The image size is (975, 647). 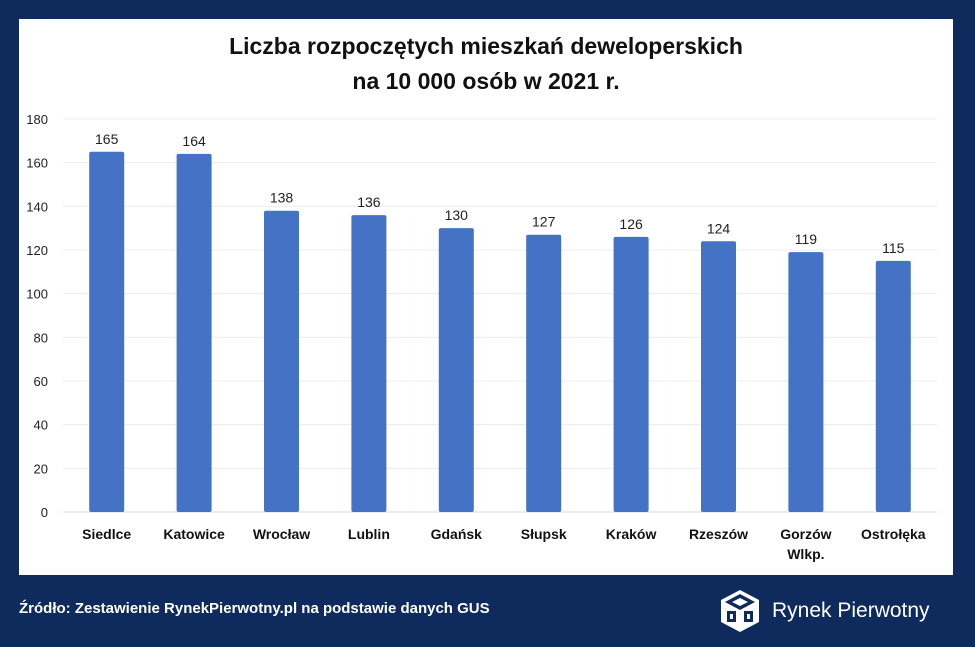 What do you see at coordinates (281, 534) in the screenshot?
I see `x-tick-label: Wrocław` at bounding box center [281, 534].